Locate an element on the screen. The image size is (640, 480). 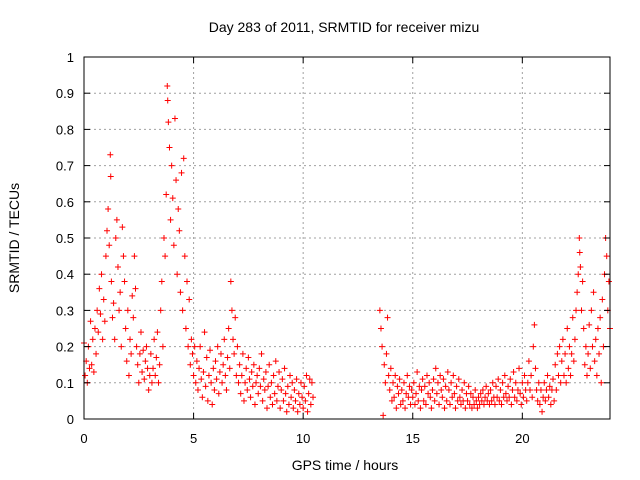
x-tick-label: 0 is located at coordinates (83, 438).